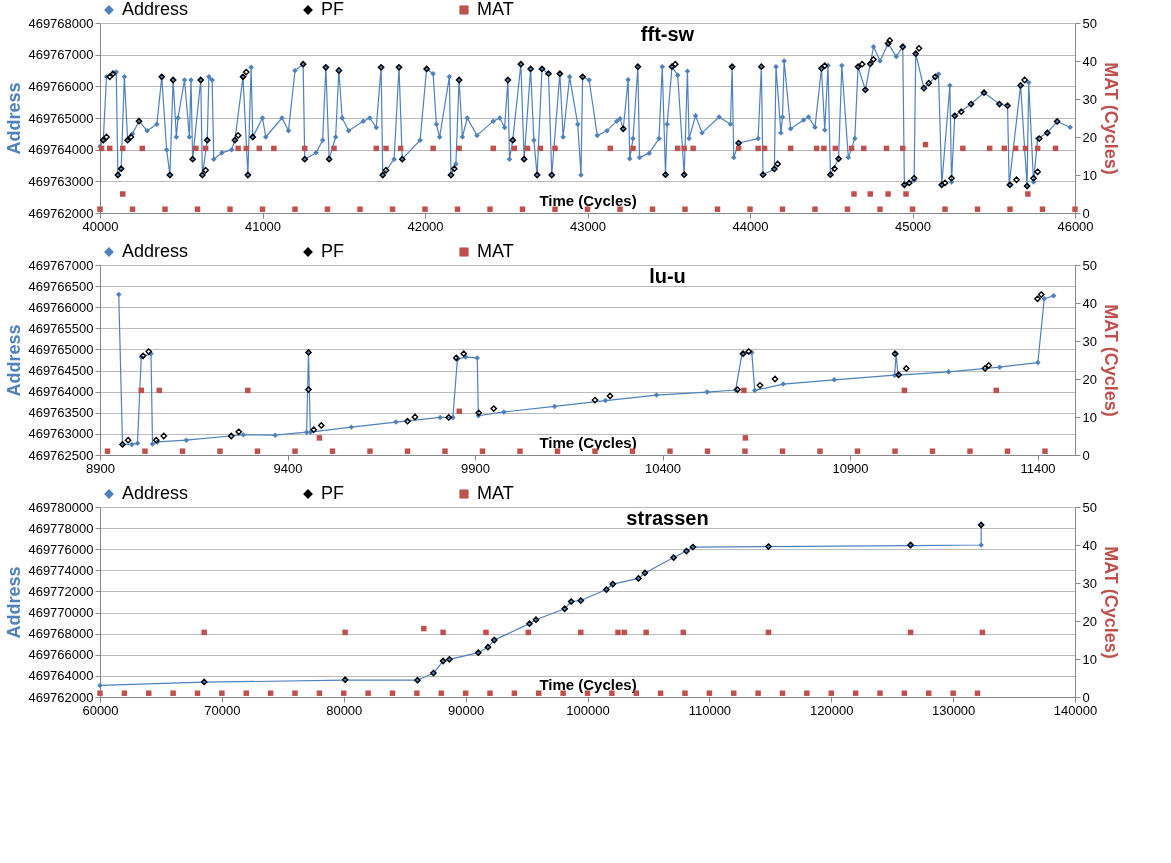  Describe the element at coordinates (100, 226) in the screenshot. I see `x-tick-label: 40000` at that location.